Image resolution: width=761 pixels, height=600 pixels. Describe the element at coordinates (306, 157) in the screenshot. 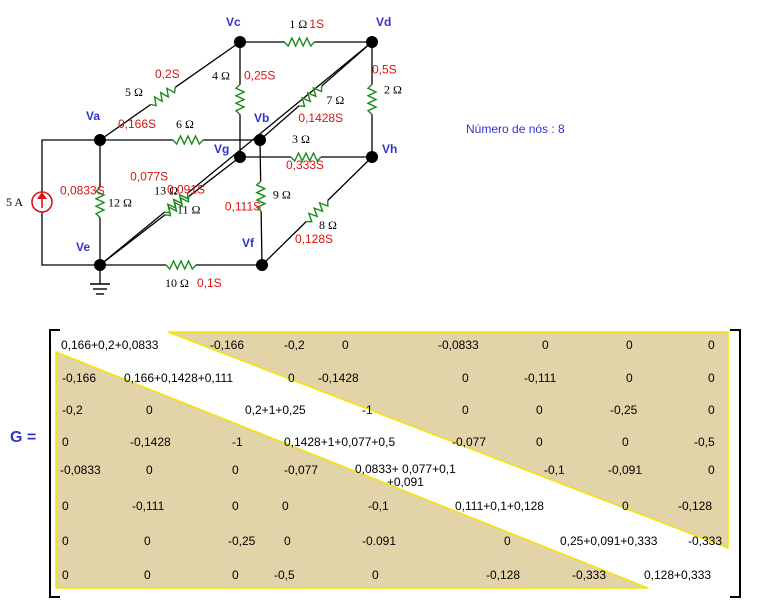

I see `r3-symbol` at that location.